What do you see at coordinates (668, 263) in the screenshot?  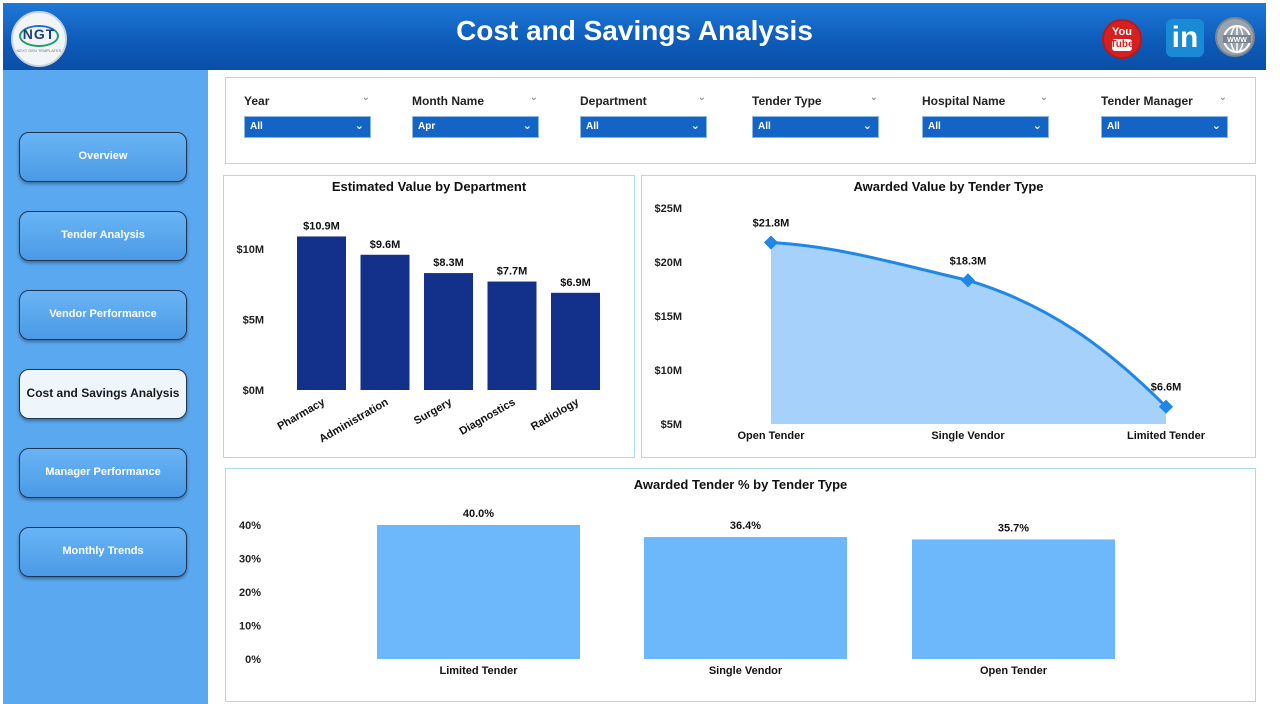 I see `y-tick-label: $20M` at bounding box center [668, 263].